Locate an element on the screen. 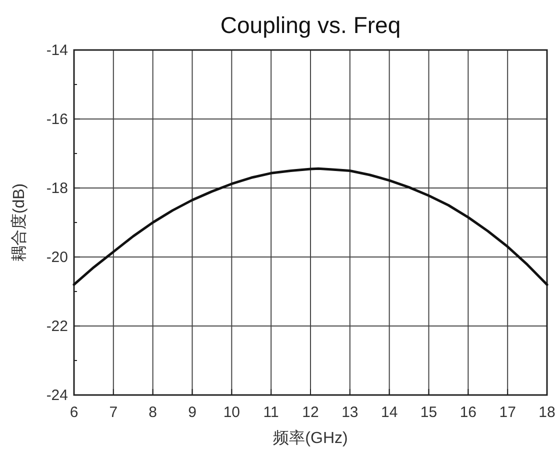 The height and width of the screenshot is (453, 558). y-tick-label: -22 is located at coordinates (57, 326).